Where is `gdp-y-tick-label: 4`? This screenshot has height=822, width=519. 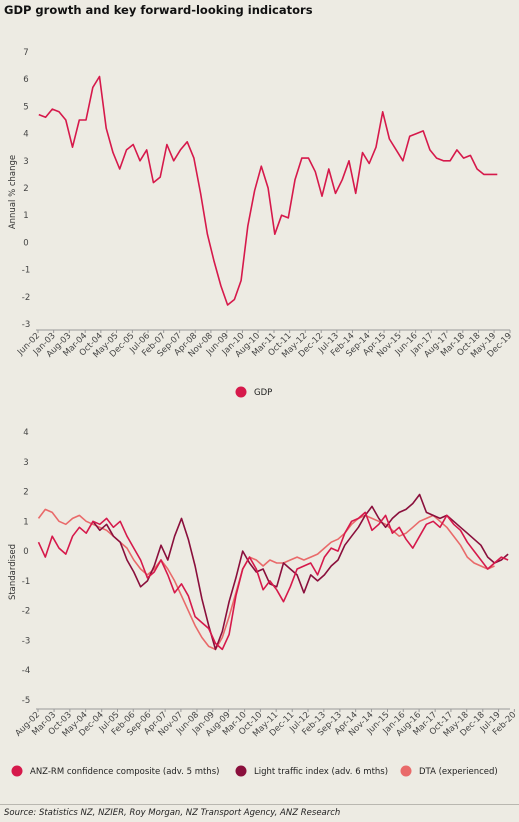 gdp-y-tick-label: 4 is located at coordinates (25, 135).